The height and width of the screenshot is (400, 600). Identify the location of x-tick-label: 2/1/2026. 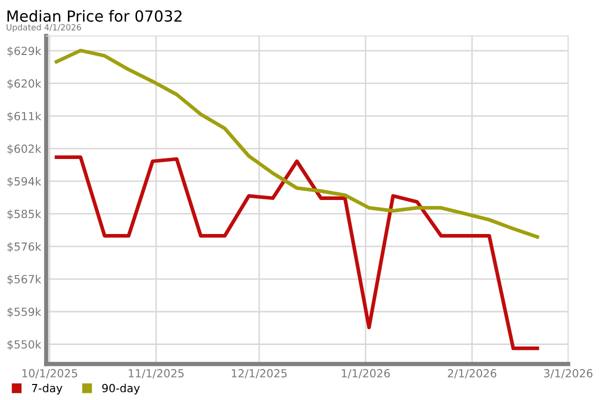
(472, 373).